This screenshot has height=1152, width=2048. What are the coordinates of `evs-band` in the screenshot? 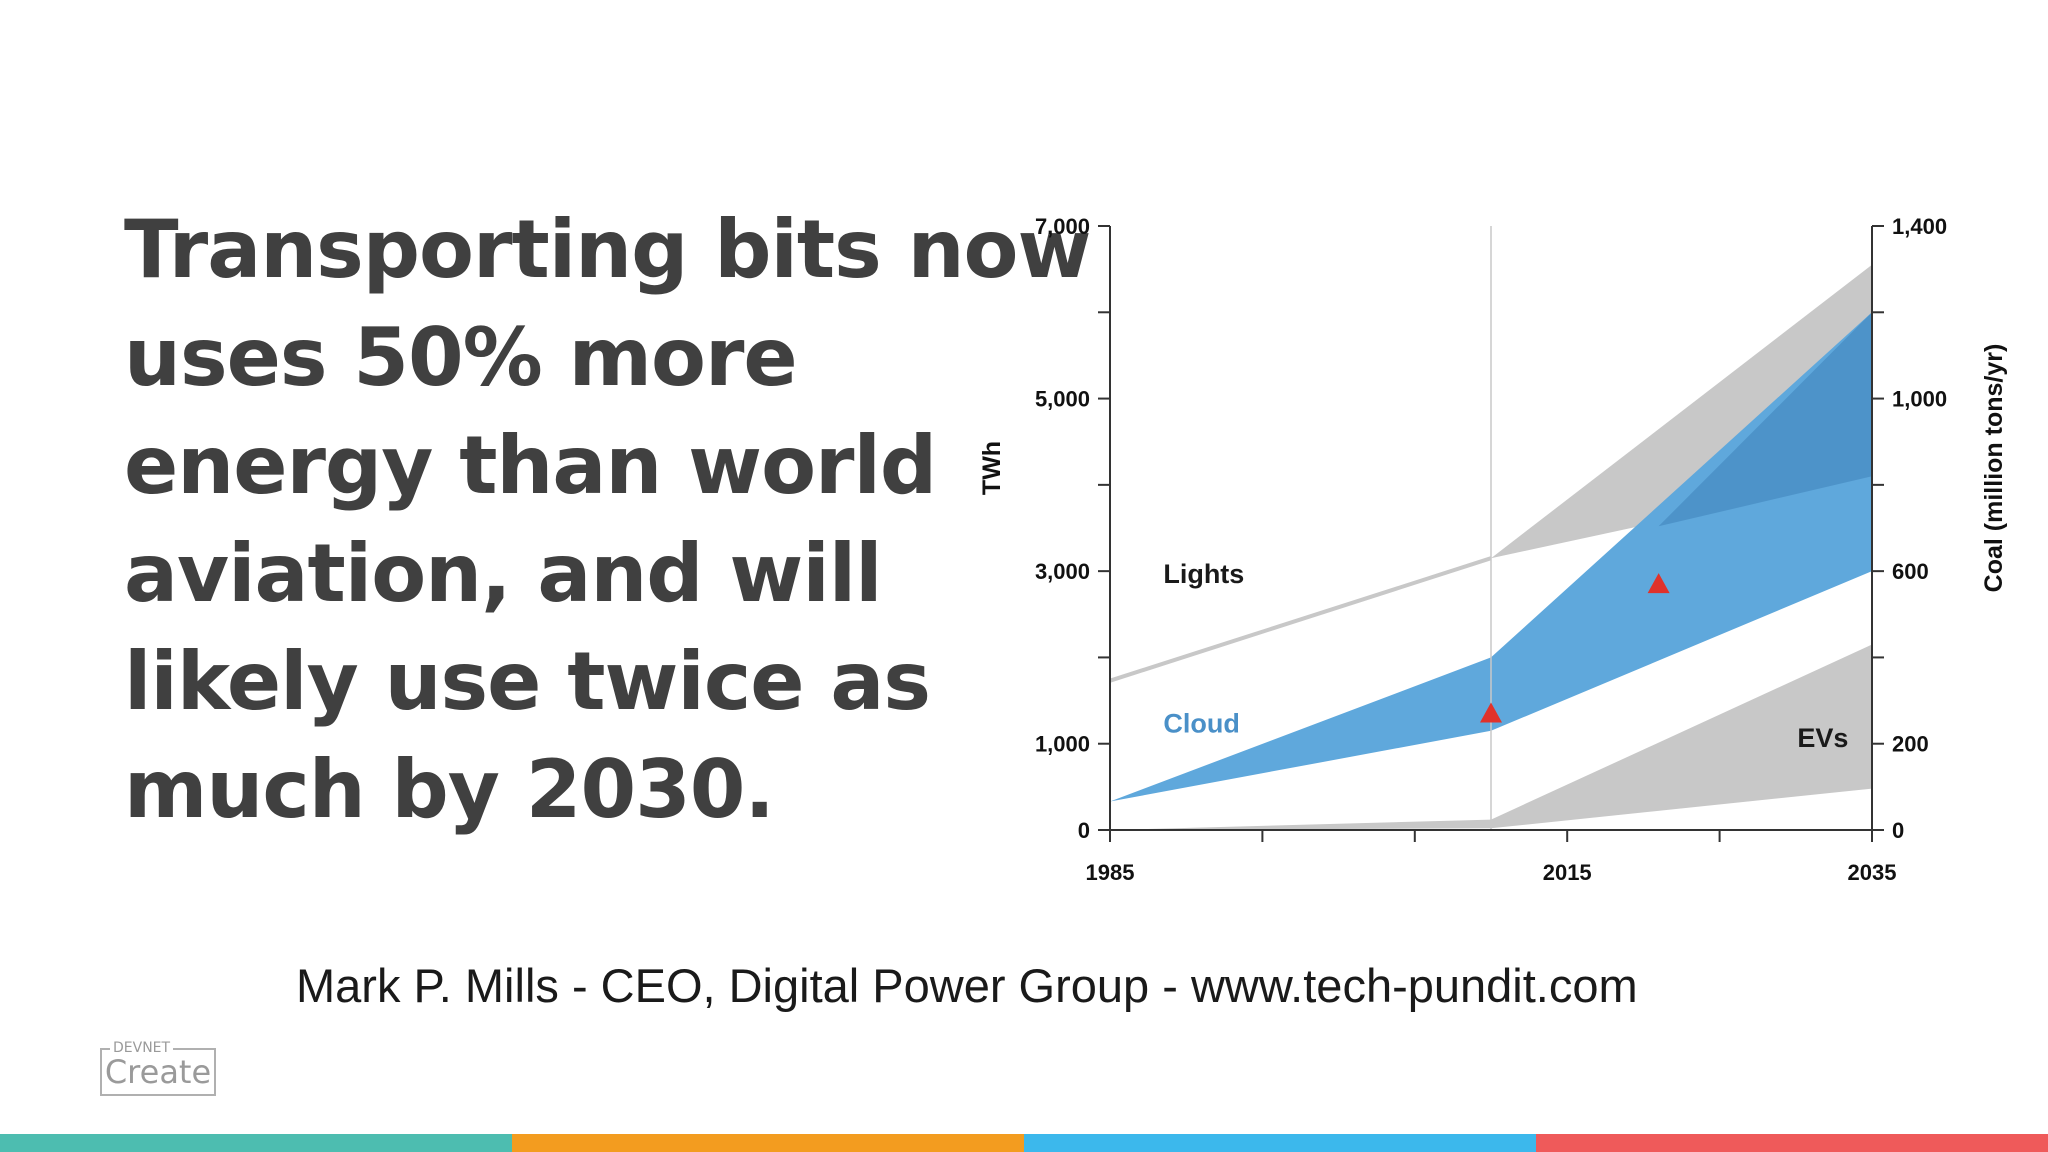 It's located at (1491, 737).